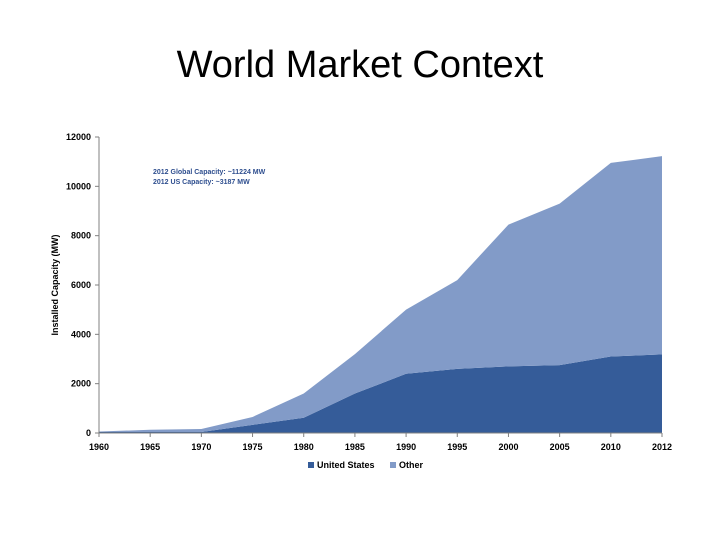  What do you see at coordinates (201, 447) in the screenshot?
I see `x-tick-label: 1970` at bounding box center [201, 447].